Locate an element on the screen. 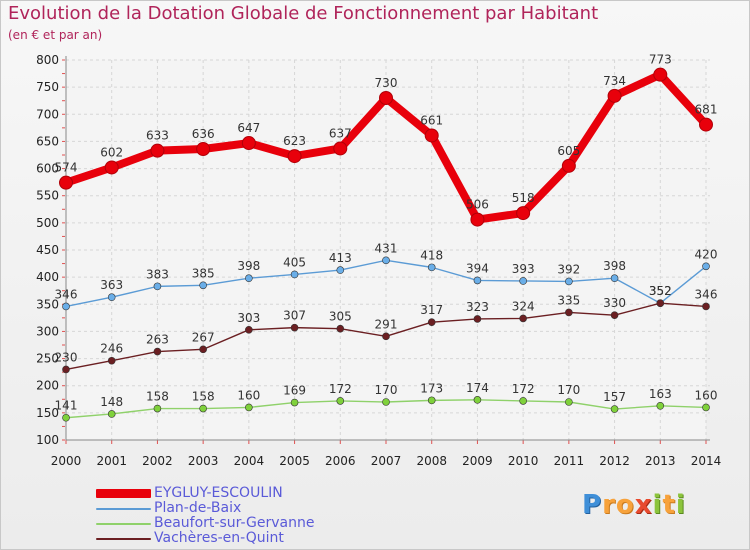 The width and height of the screenshot is (750, 550). data-label-vach-res-en-quint: 346 is located at coordinates (706, 294).